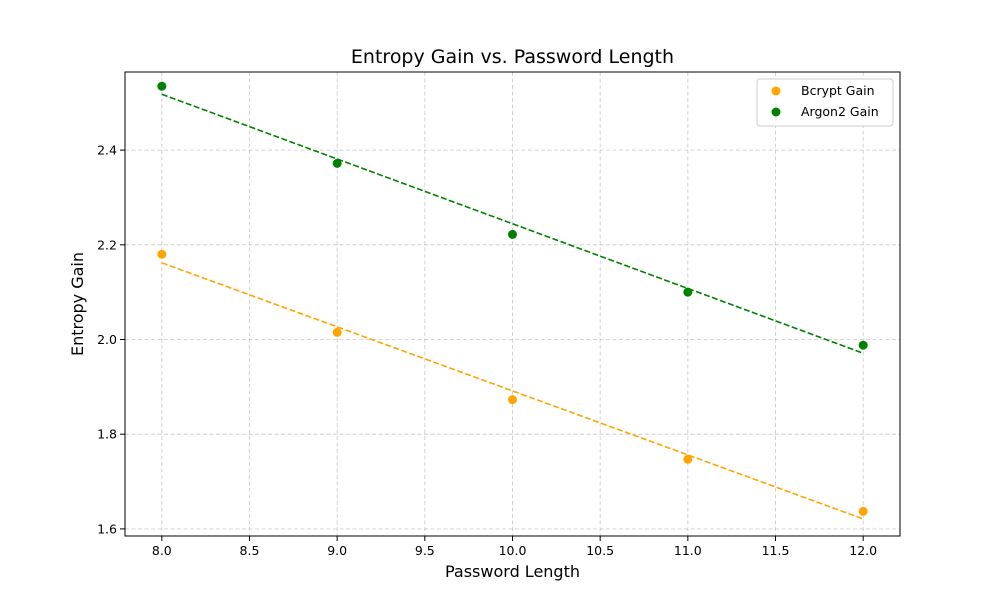 This screenshot has width=1000, height=604. I want to click on y-tick-label: 1.6, so click(107, 528).